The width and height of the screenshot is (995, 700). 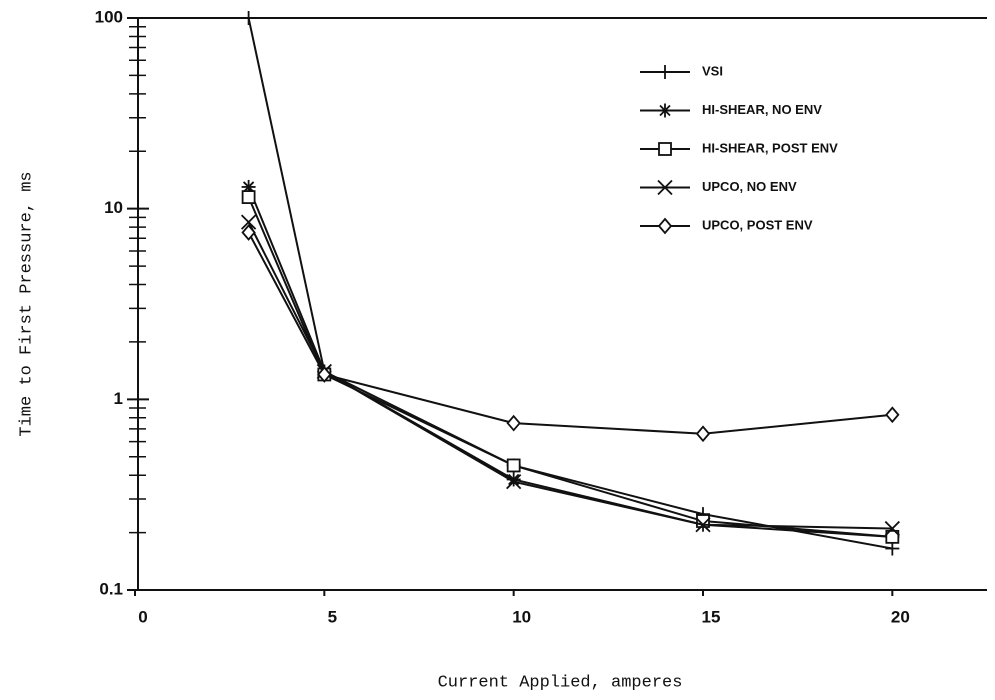 I want to click on legend-label: UPCO, NO ENV, so click(x=749, y=186).